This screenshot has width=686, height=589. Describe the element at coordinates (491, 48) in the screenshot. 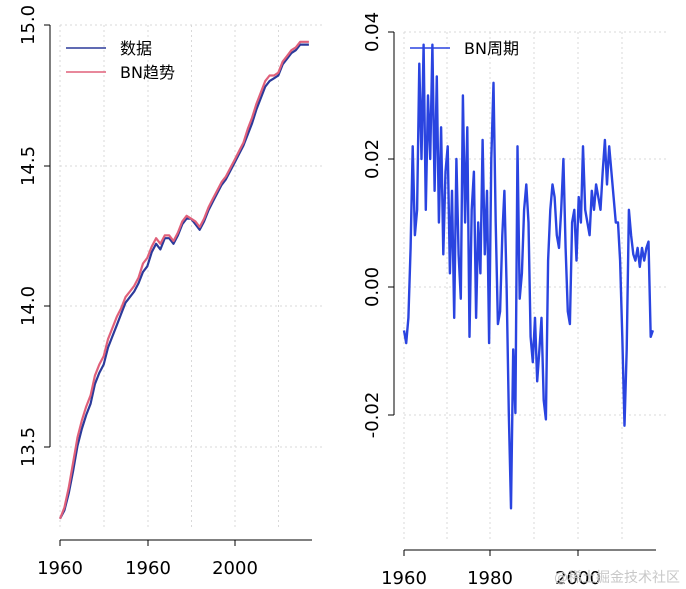

I see `legend-label: BN周期` at that location.